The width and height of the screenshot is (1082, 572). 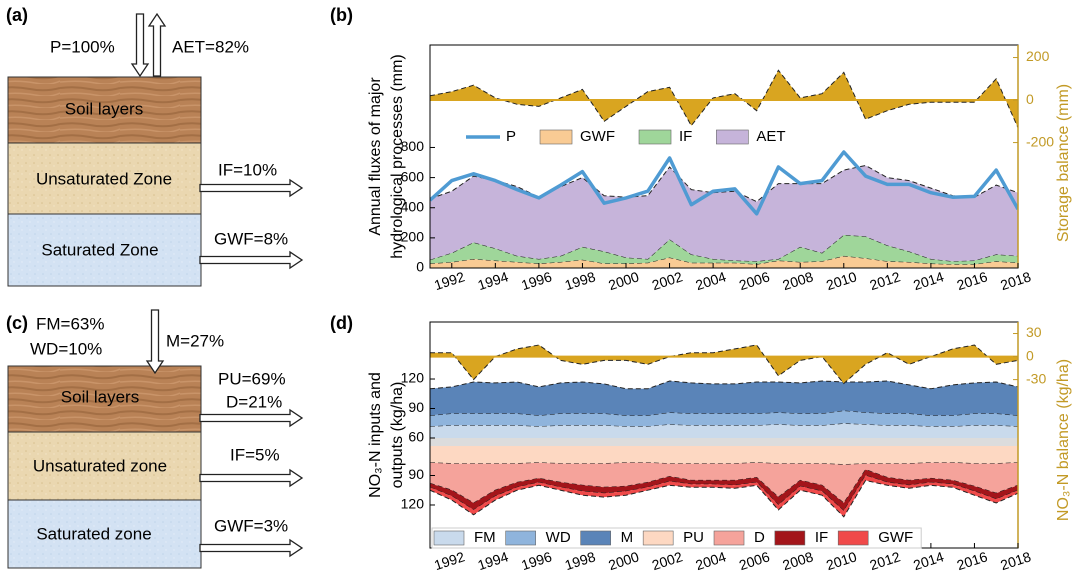 I want to click on legend-label: PU, so click(x=693, y=537).